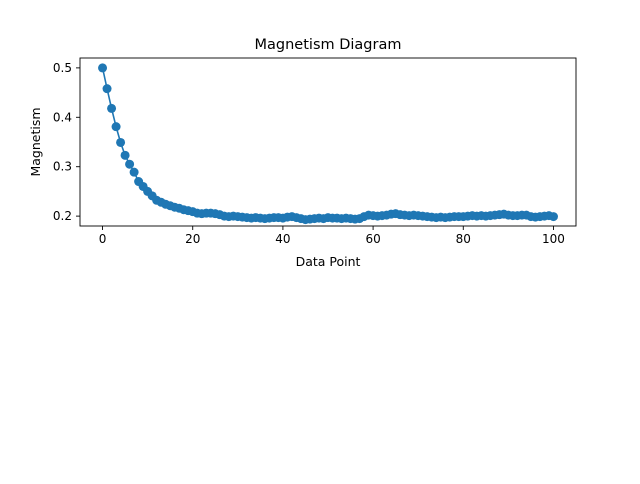  What do you see at coordinates (463, 239) in the screenshot?
I see `x-tick-label: 80` at bounding box center [463, 239].